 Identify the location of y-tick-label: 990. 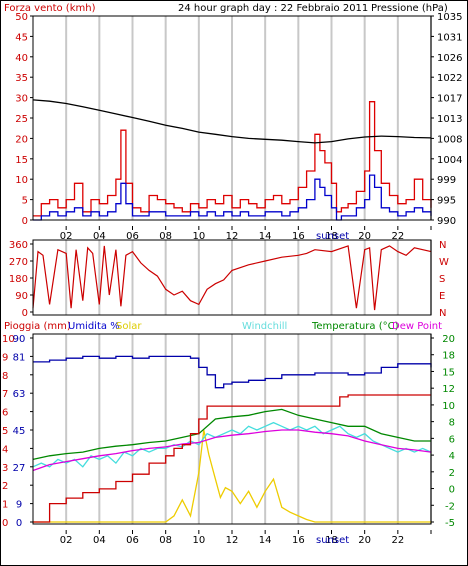
(446, 221).